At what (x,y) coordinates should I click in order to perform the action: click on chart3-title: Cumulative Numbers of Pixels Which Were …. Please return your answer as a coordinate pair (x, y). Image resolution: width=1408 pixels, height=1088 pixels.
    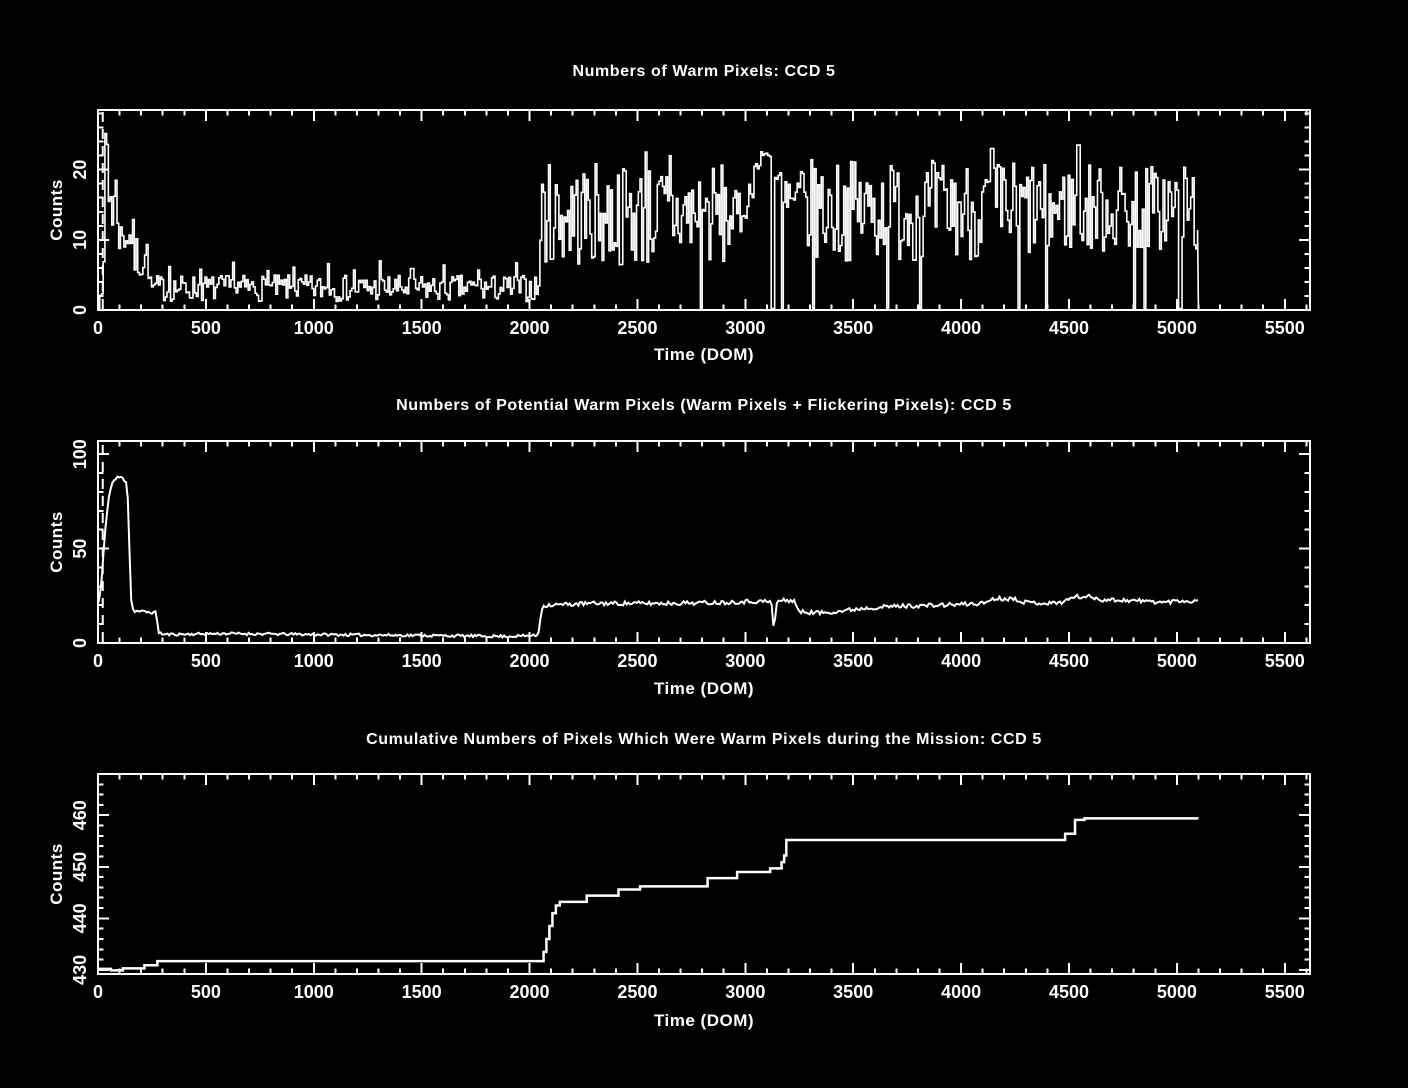
    Looking at the image, I should click on (704, 739).